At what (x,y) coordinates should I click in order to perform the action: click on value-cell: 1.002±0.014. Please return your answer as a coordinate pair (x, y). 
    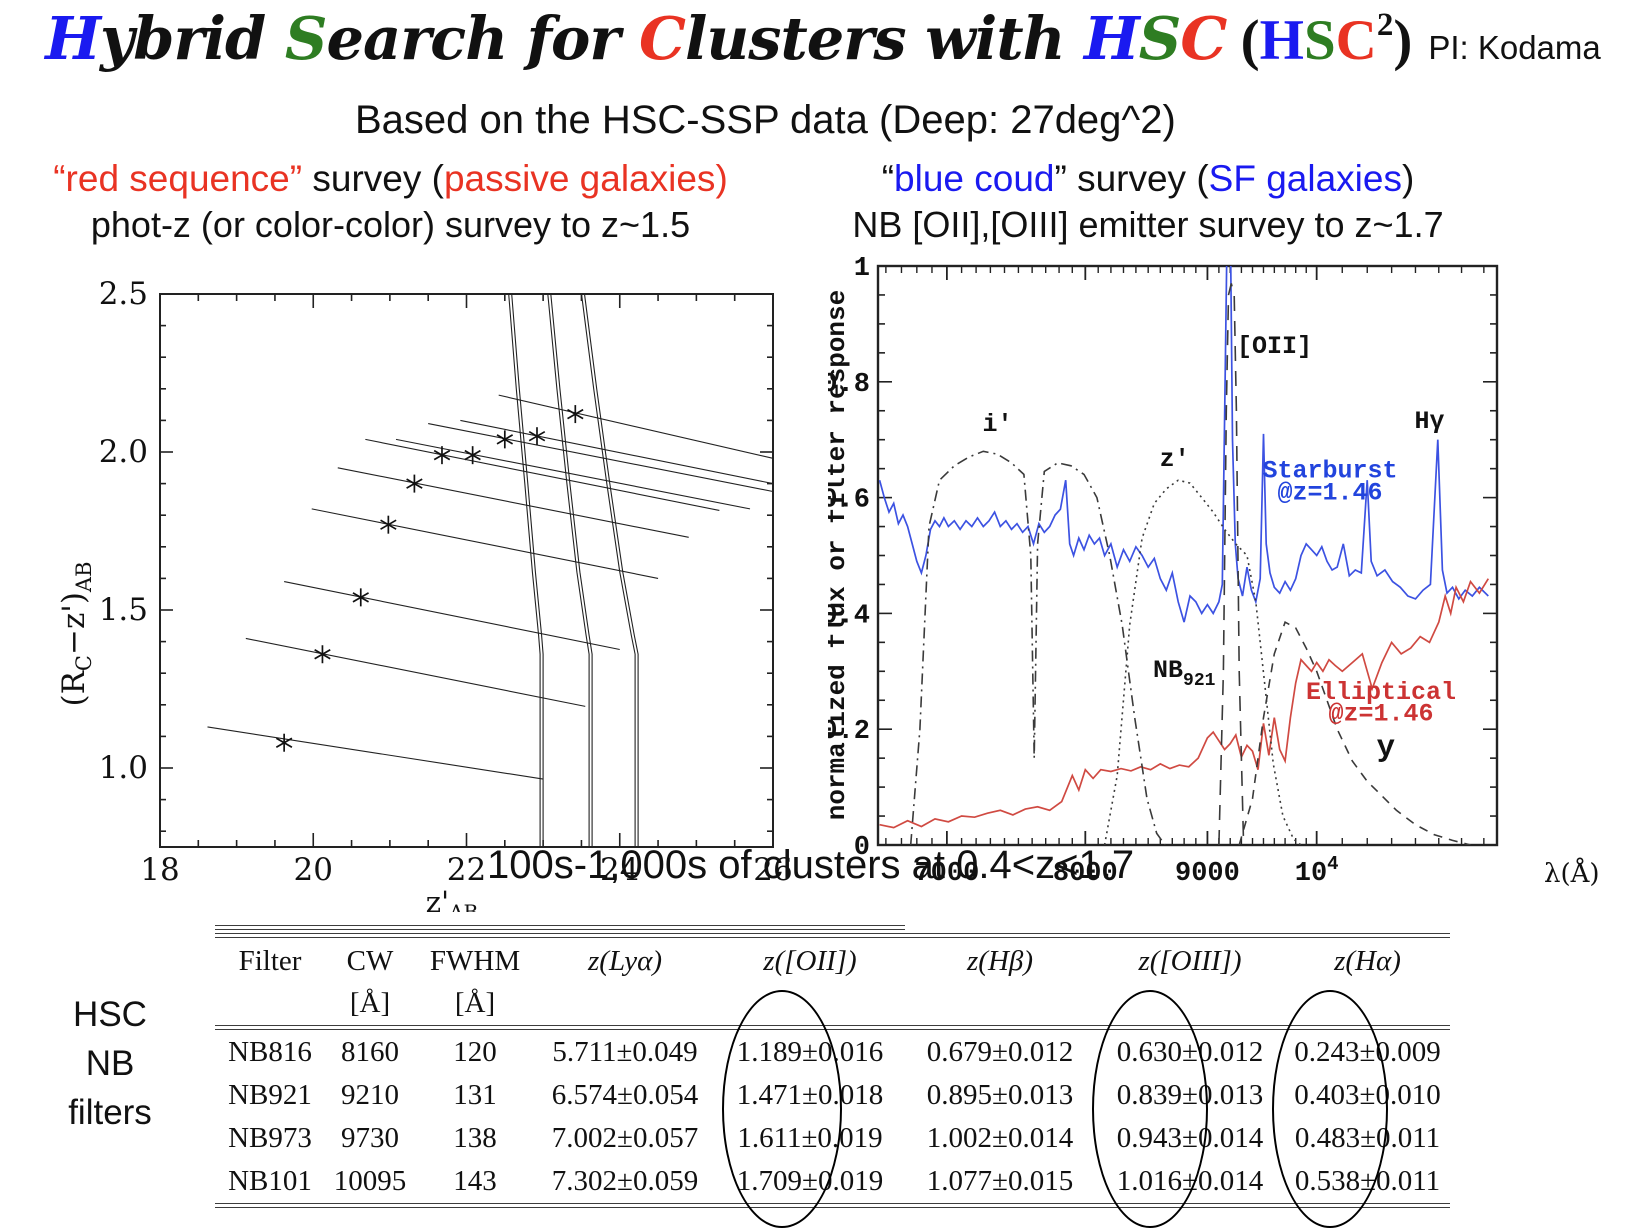
    Looking at the image, I should click on (1000, 1138).